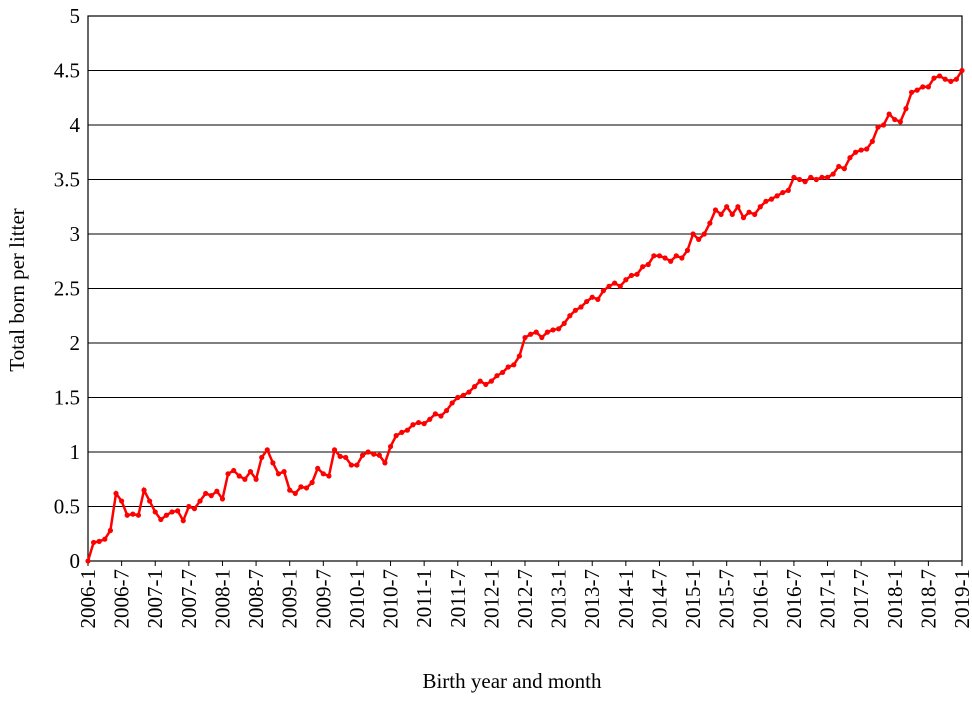 The image size is (972, 702). I want to click on x-tick-label: 2009-7, so click(323, 599).